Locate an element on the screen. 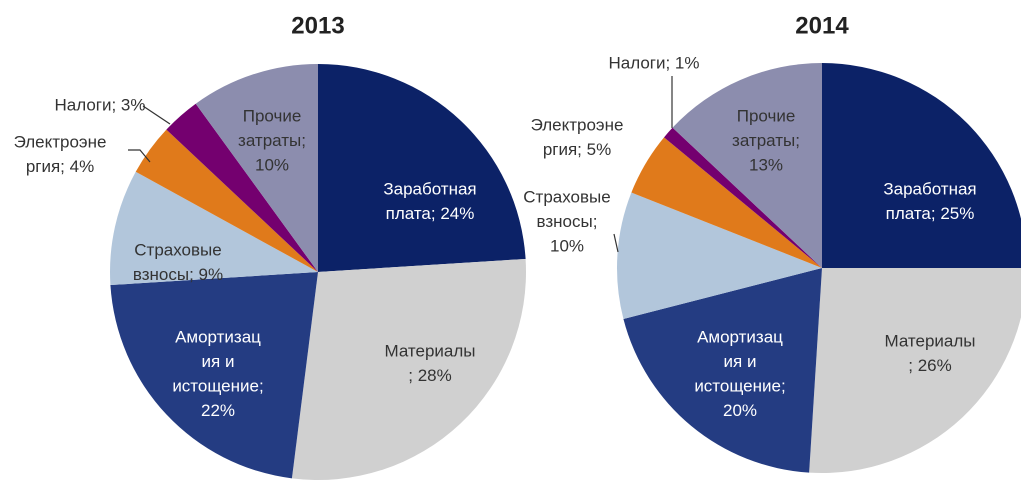 This screenshot has height=487, width=1021. data-label: Налоги; 3% is located at coordinates (99, 104).